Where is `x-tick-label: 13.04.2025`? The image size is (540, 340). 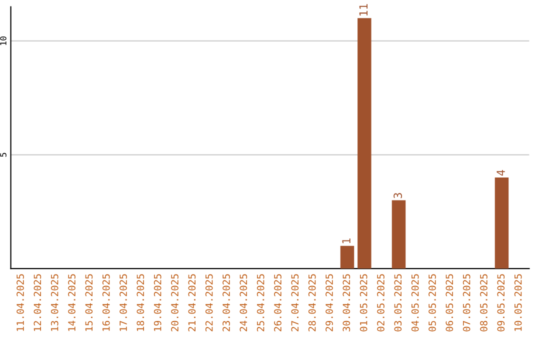 x-tick-label: 13.04.2025 is located at coordinates (54, 302).